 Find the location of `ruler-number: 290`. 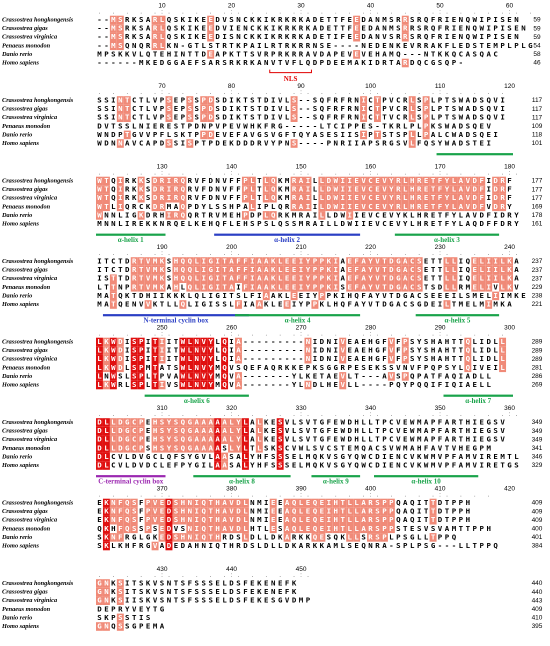

ruler-number: 290 is located at coordinates (440, 328).